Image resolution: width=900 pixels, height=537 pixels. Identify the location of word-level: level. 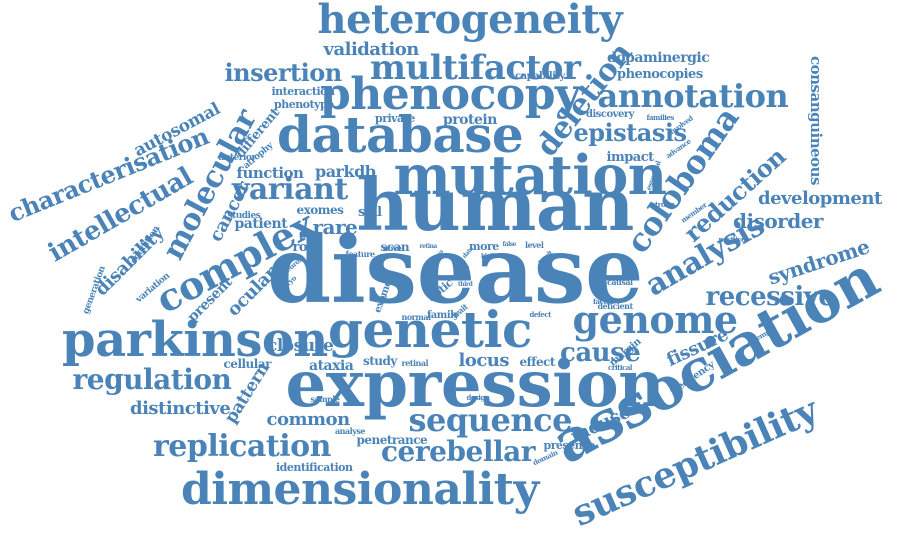
(534, 245).